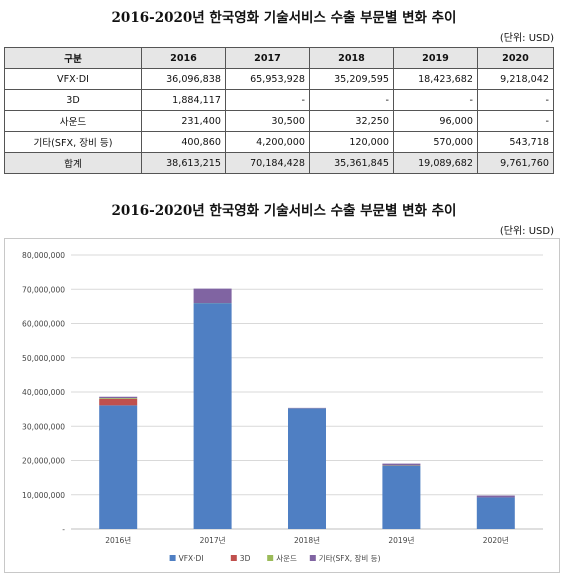 This screenshot has width=568, height=576. I want to click on row-label: 기타(SFX, 장비 등), so click(73, 142).